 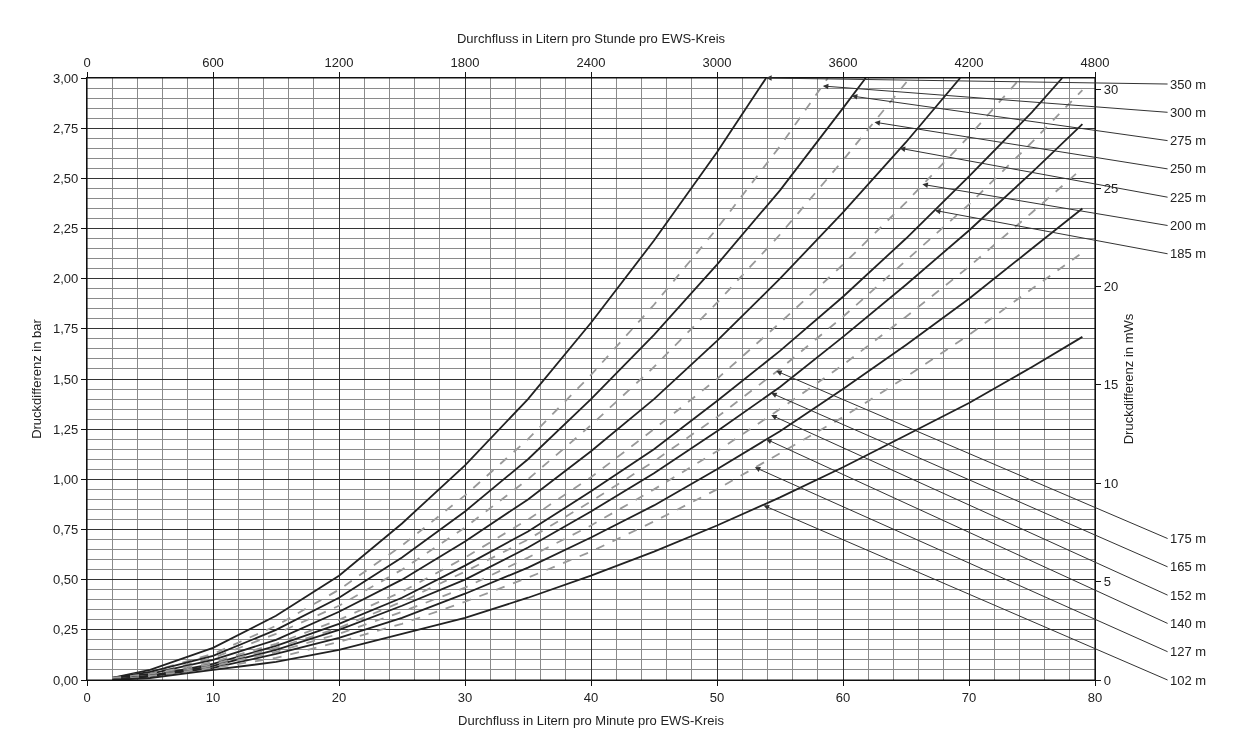 What do you see at coordinates (65, 479) in the screenshot?
I see `y-tick-label: 1,00` at bounding box center [65, 479].